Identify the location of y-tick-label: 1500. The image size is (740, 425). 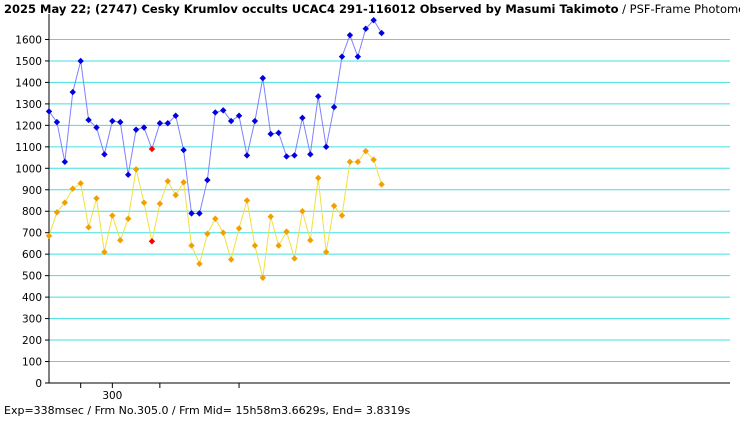
(28, 62).